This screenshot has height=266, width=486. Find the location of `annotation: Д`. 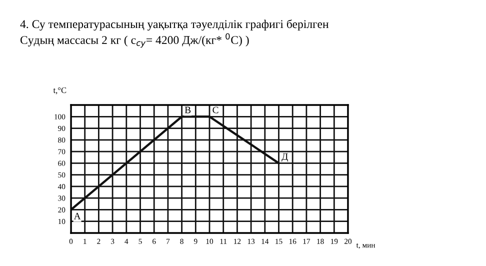

annotation: Д is located at coordinates (285, 157).